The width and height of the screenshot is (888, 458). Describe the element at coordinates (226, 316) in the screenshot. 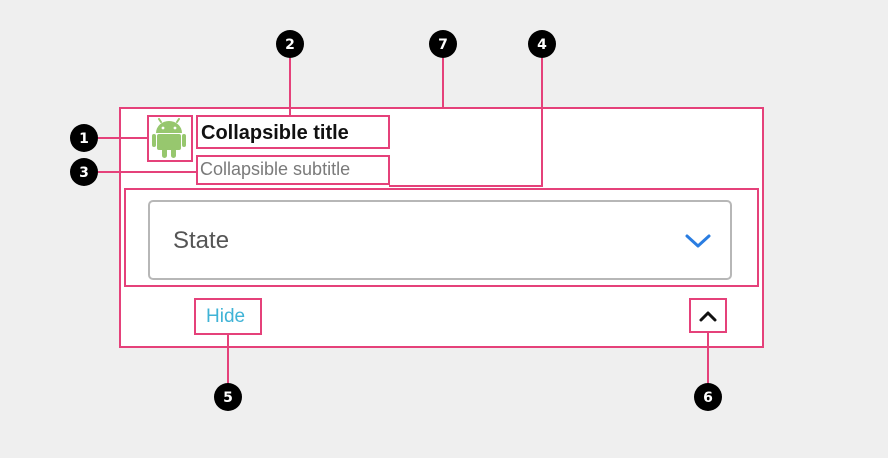

I see `hide-button: Hide` at that location.